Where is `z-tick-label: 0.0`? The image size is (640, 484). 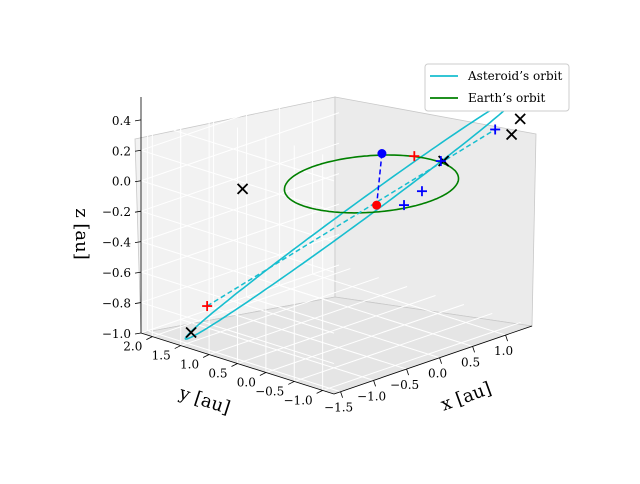
z-tick-label: 0.0 is located at coordinates (121, 182).